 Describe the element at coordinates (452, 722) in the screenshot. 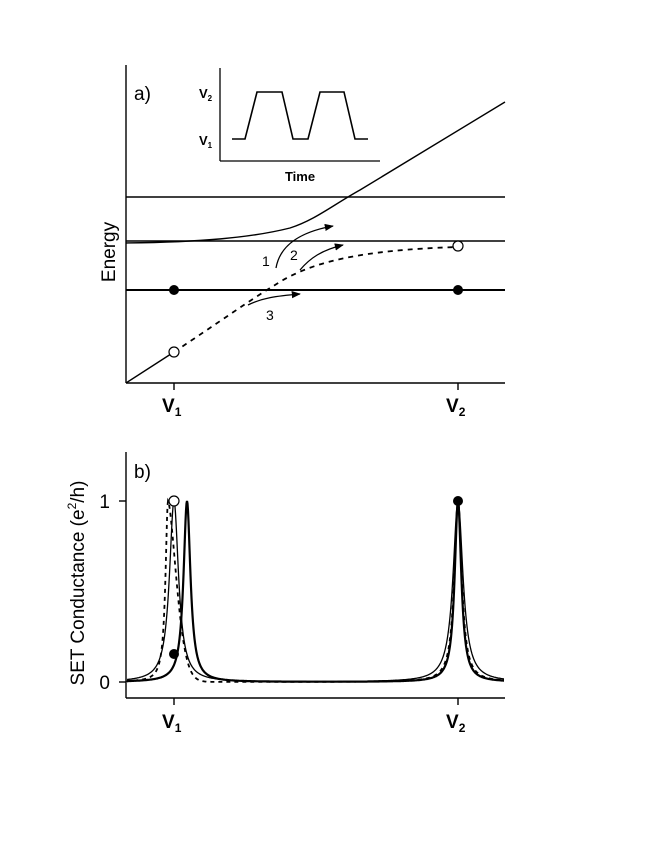

I see `panel-b-xtick-v2-main: V` at that location.